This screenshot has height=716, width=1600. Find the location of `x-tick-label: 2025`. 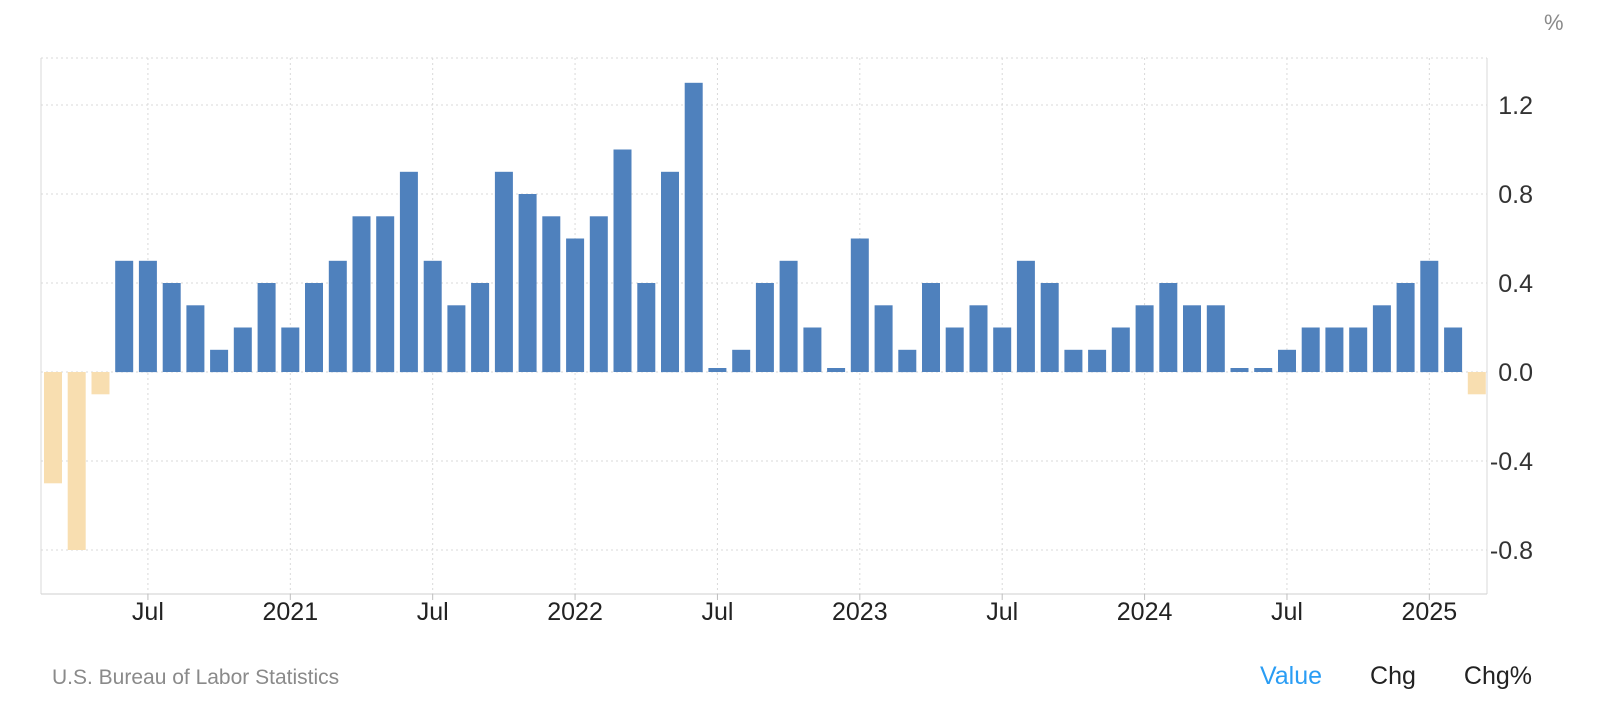

x-tick-label: 2025 is located at coordinates (1430, 612).